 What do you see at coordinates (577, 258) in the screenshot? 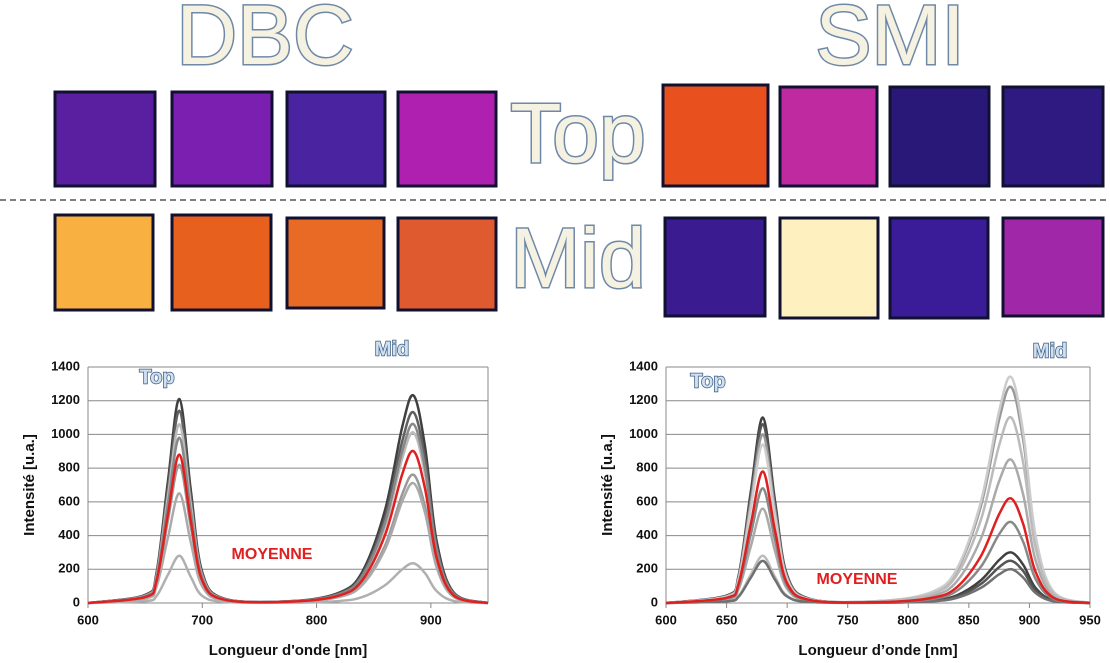
I see `mid-label: Mid` at bounding box center [577, 258].